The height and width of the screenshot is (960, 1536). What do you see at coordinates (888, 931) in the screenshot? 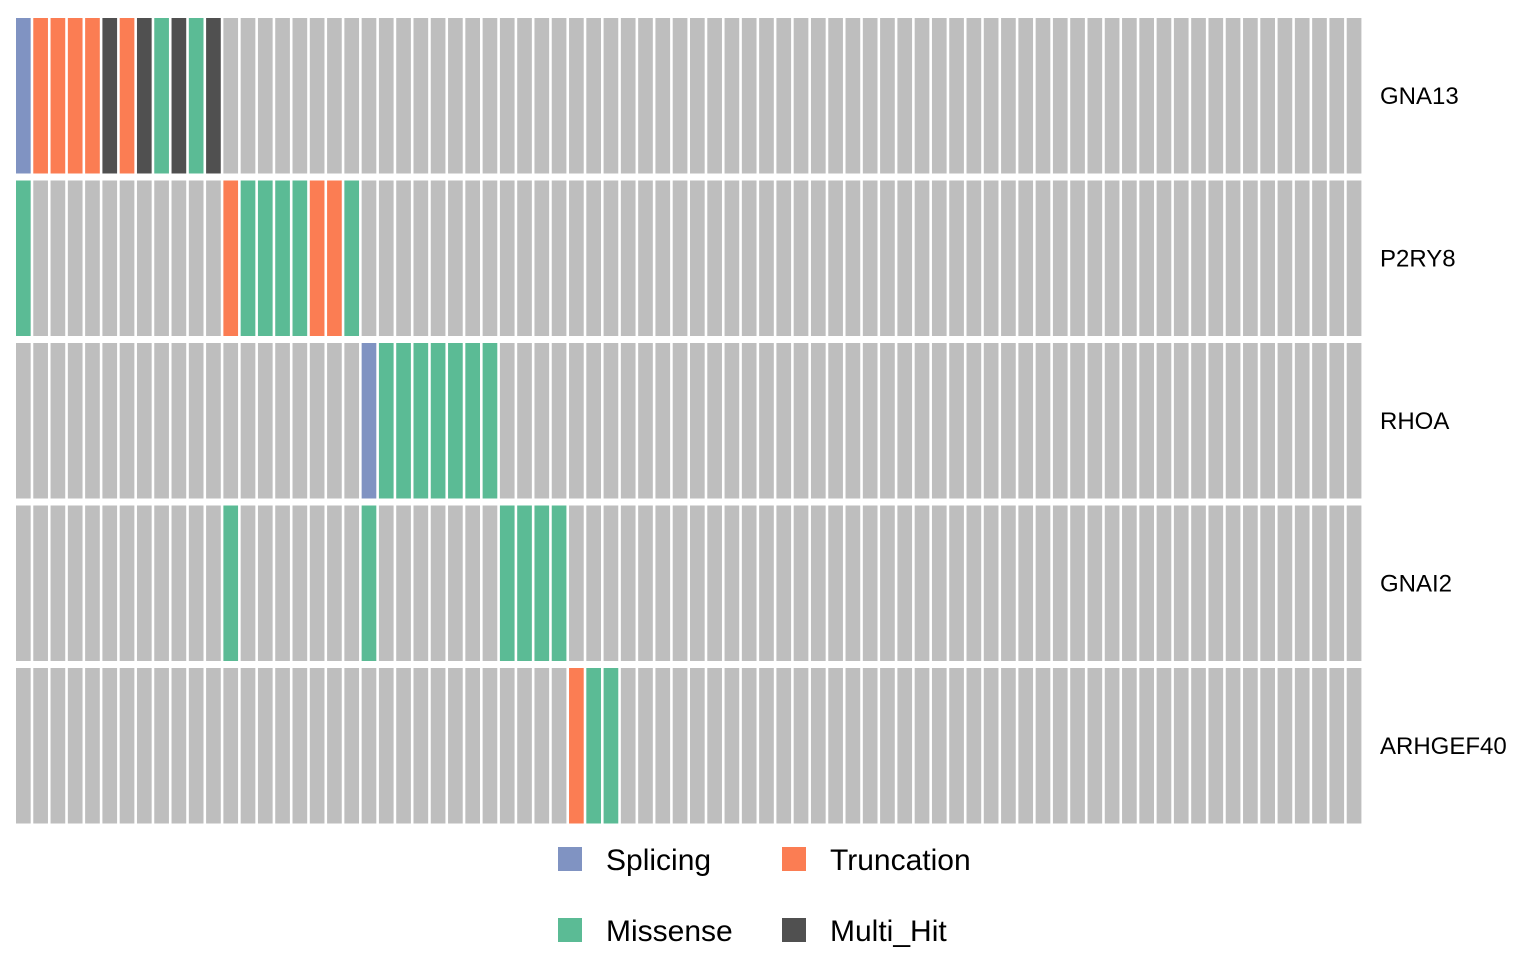
I see `legend-label-multi_hit: Multi_Hit` at bounding box center [888, 931].